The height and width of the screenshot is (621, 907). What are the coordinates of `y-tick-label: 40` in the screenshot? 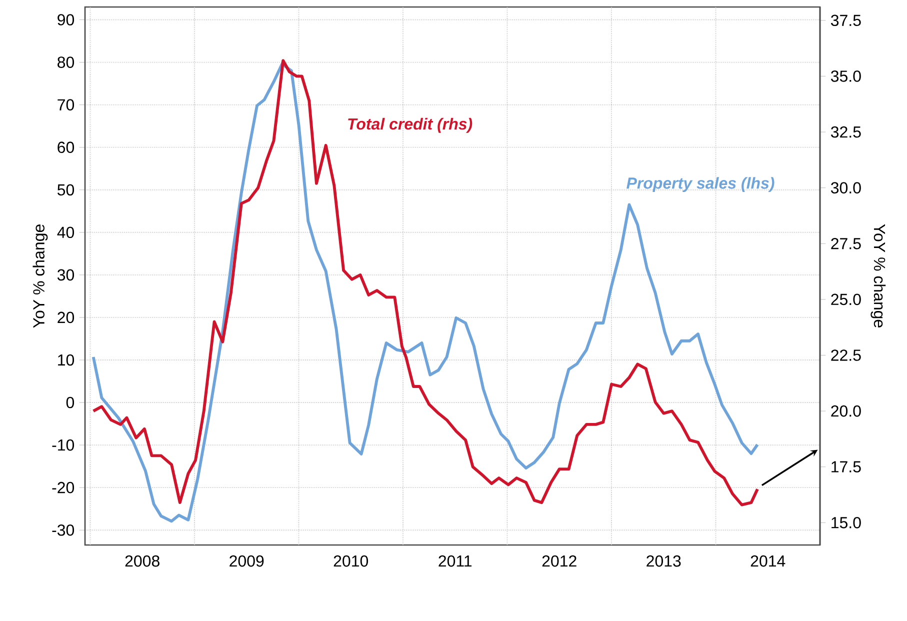 It's located at (65, 232).